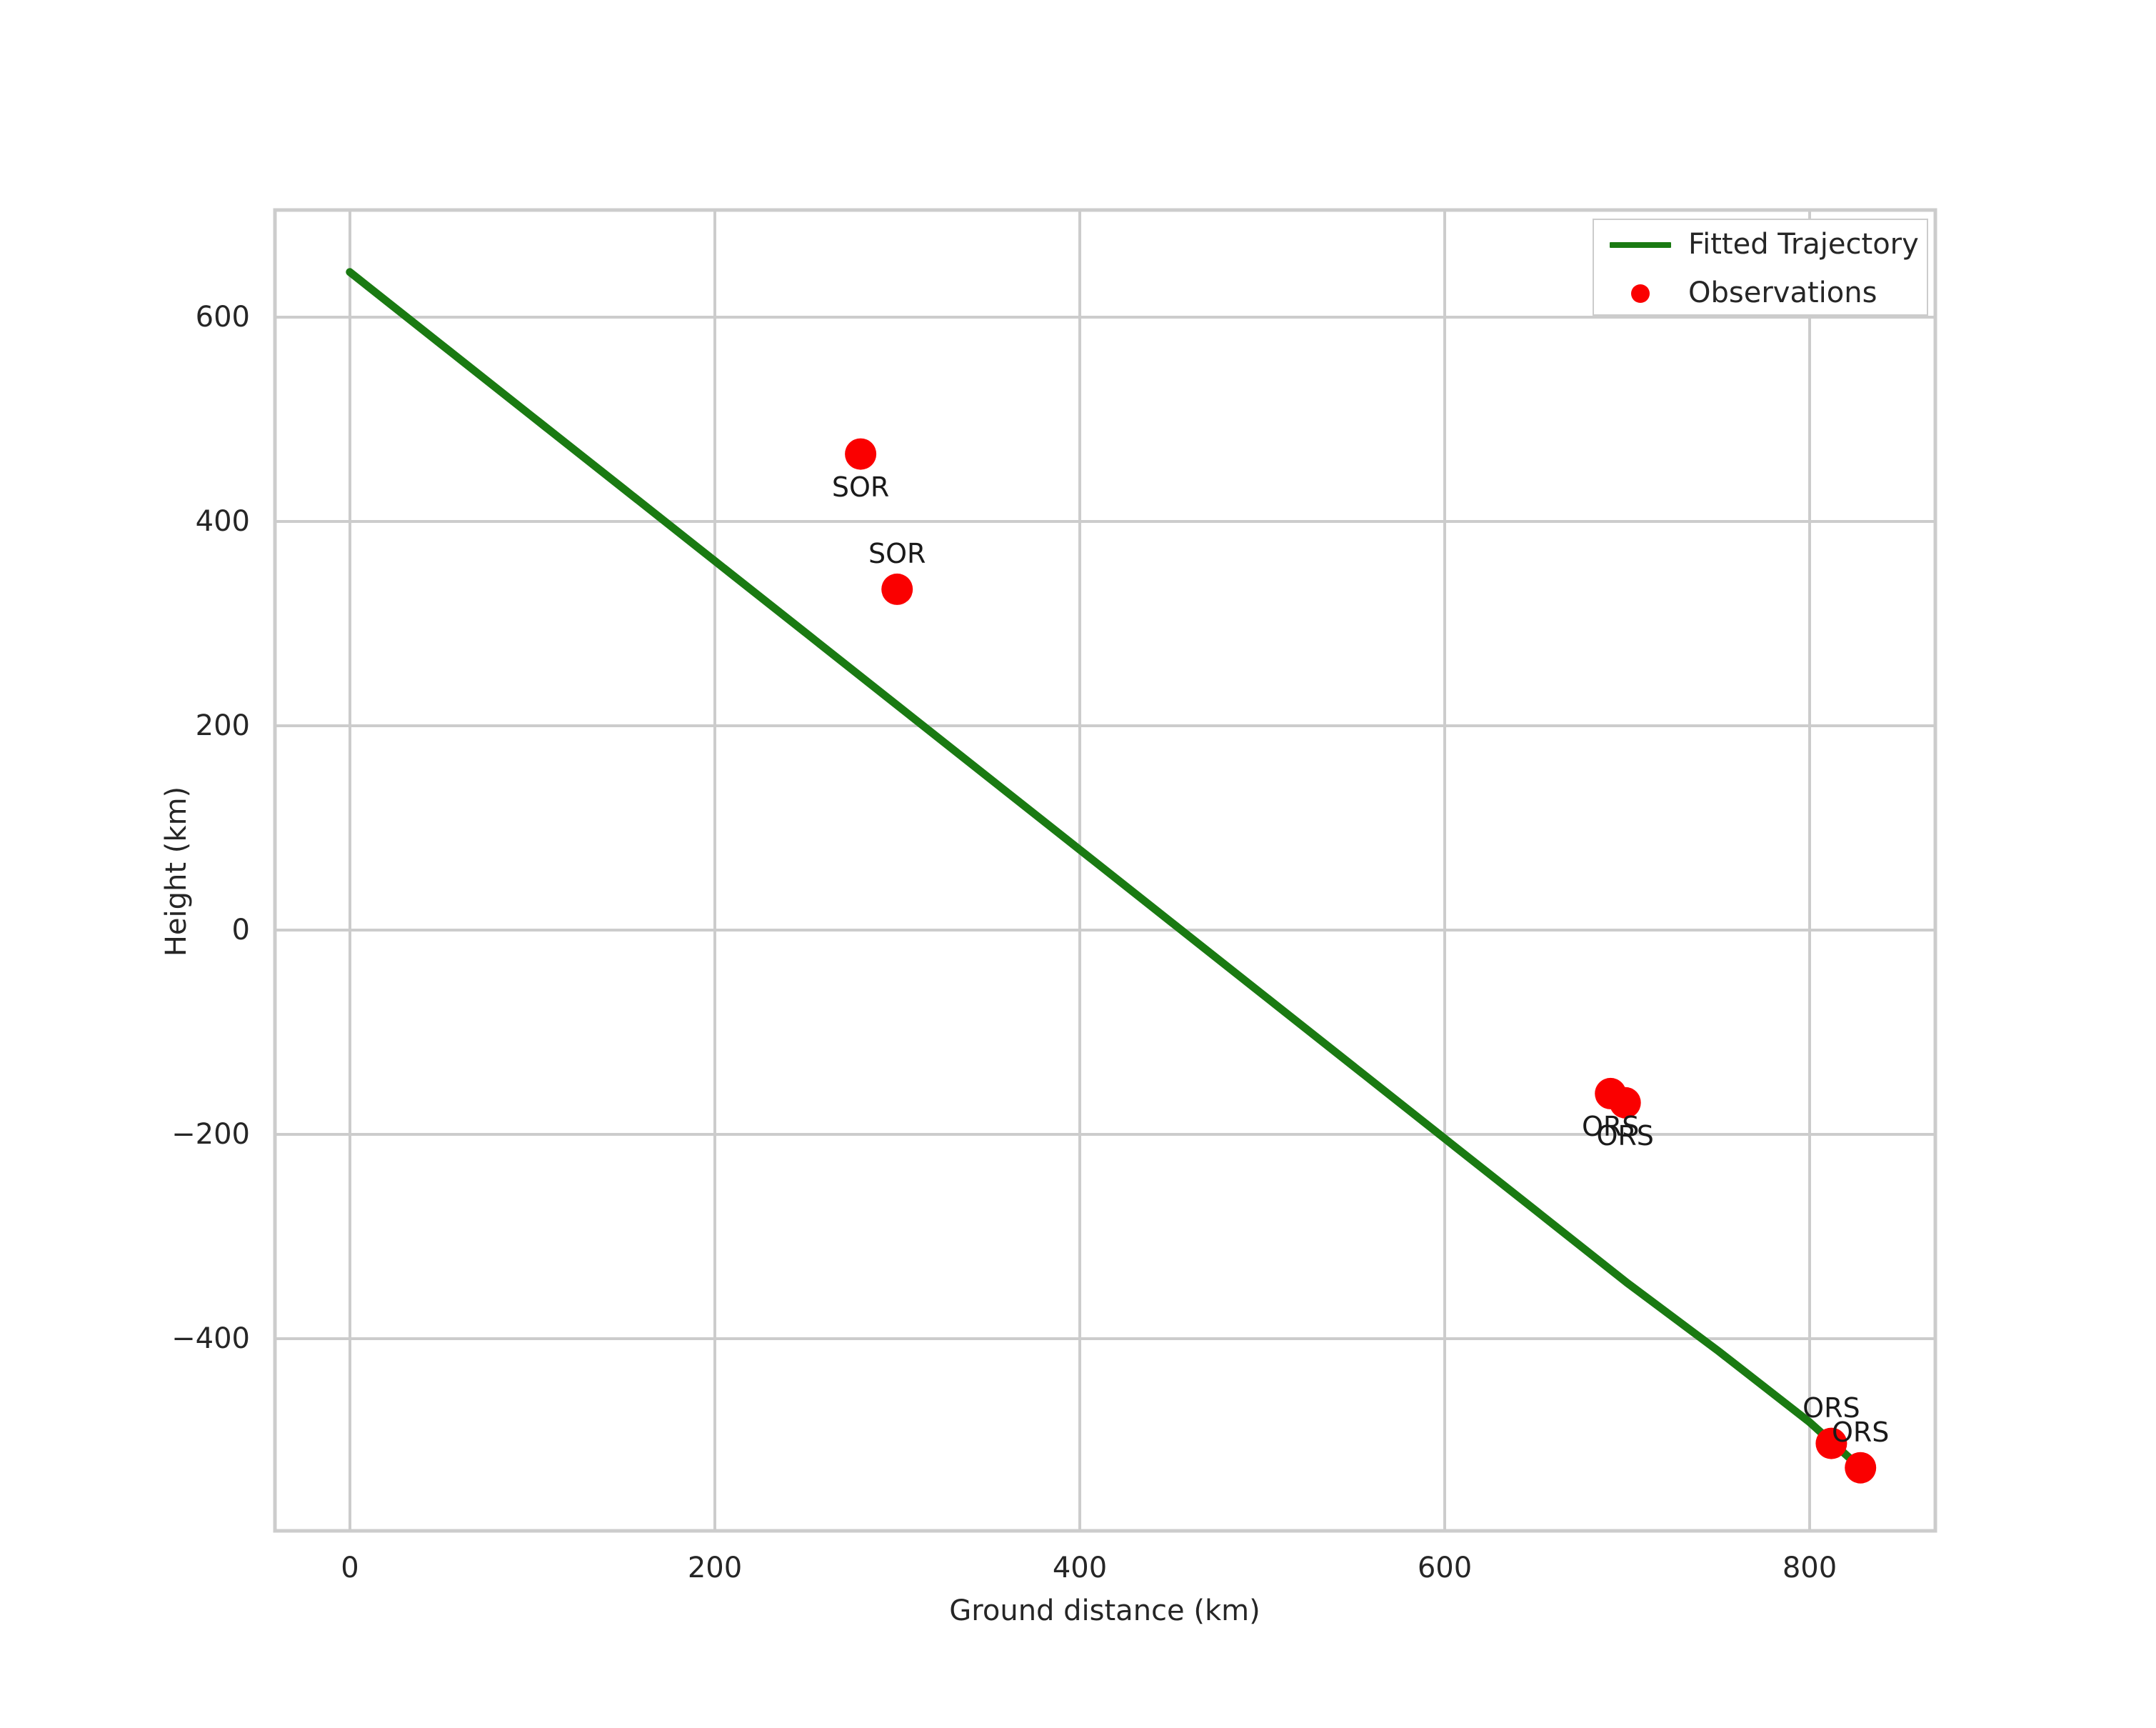 The height and width of the screenshot is (1728, 2156). What do you see at coordinates (715, 1568) in the screenshot?
I see `x-tick-label: 200` at bounding box center [715, 1568].